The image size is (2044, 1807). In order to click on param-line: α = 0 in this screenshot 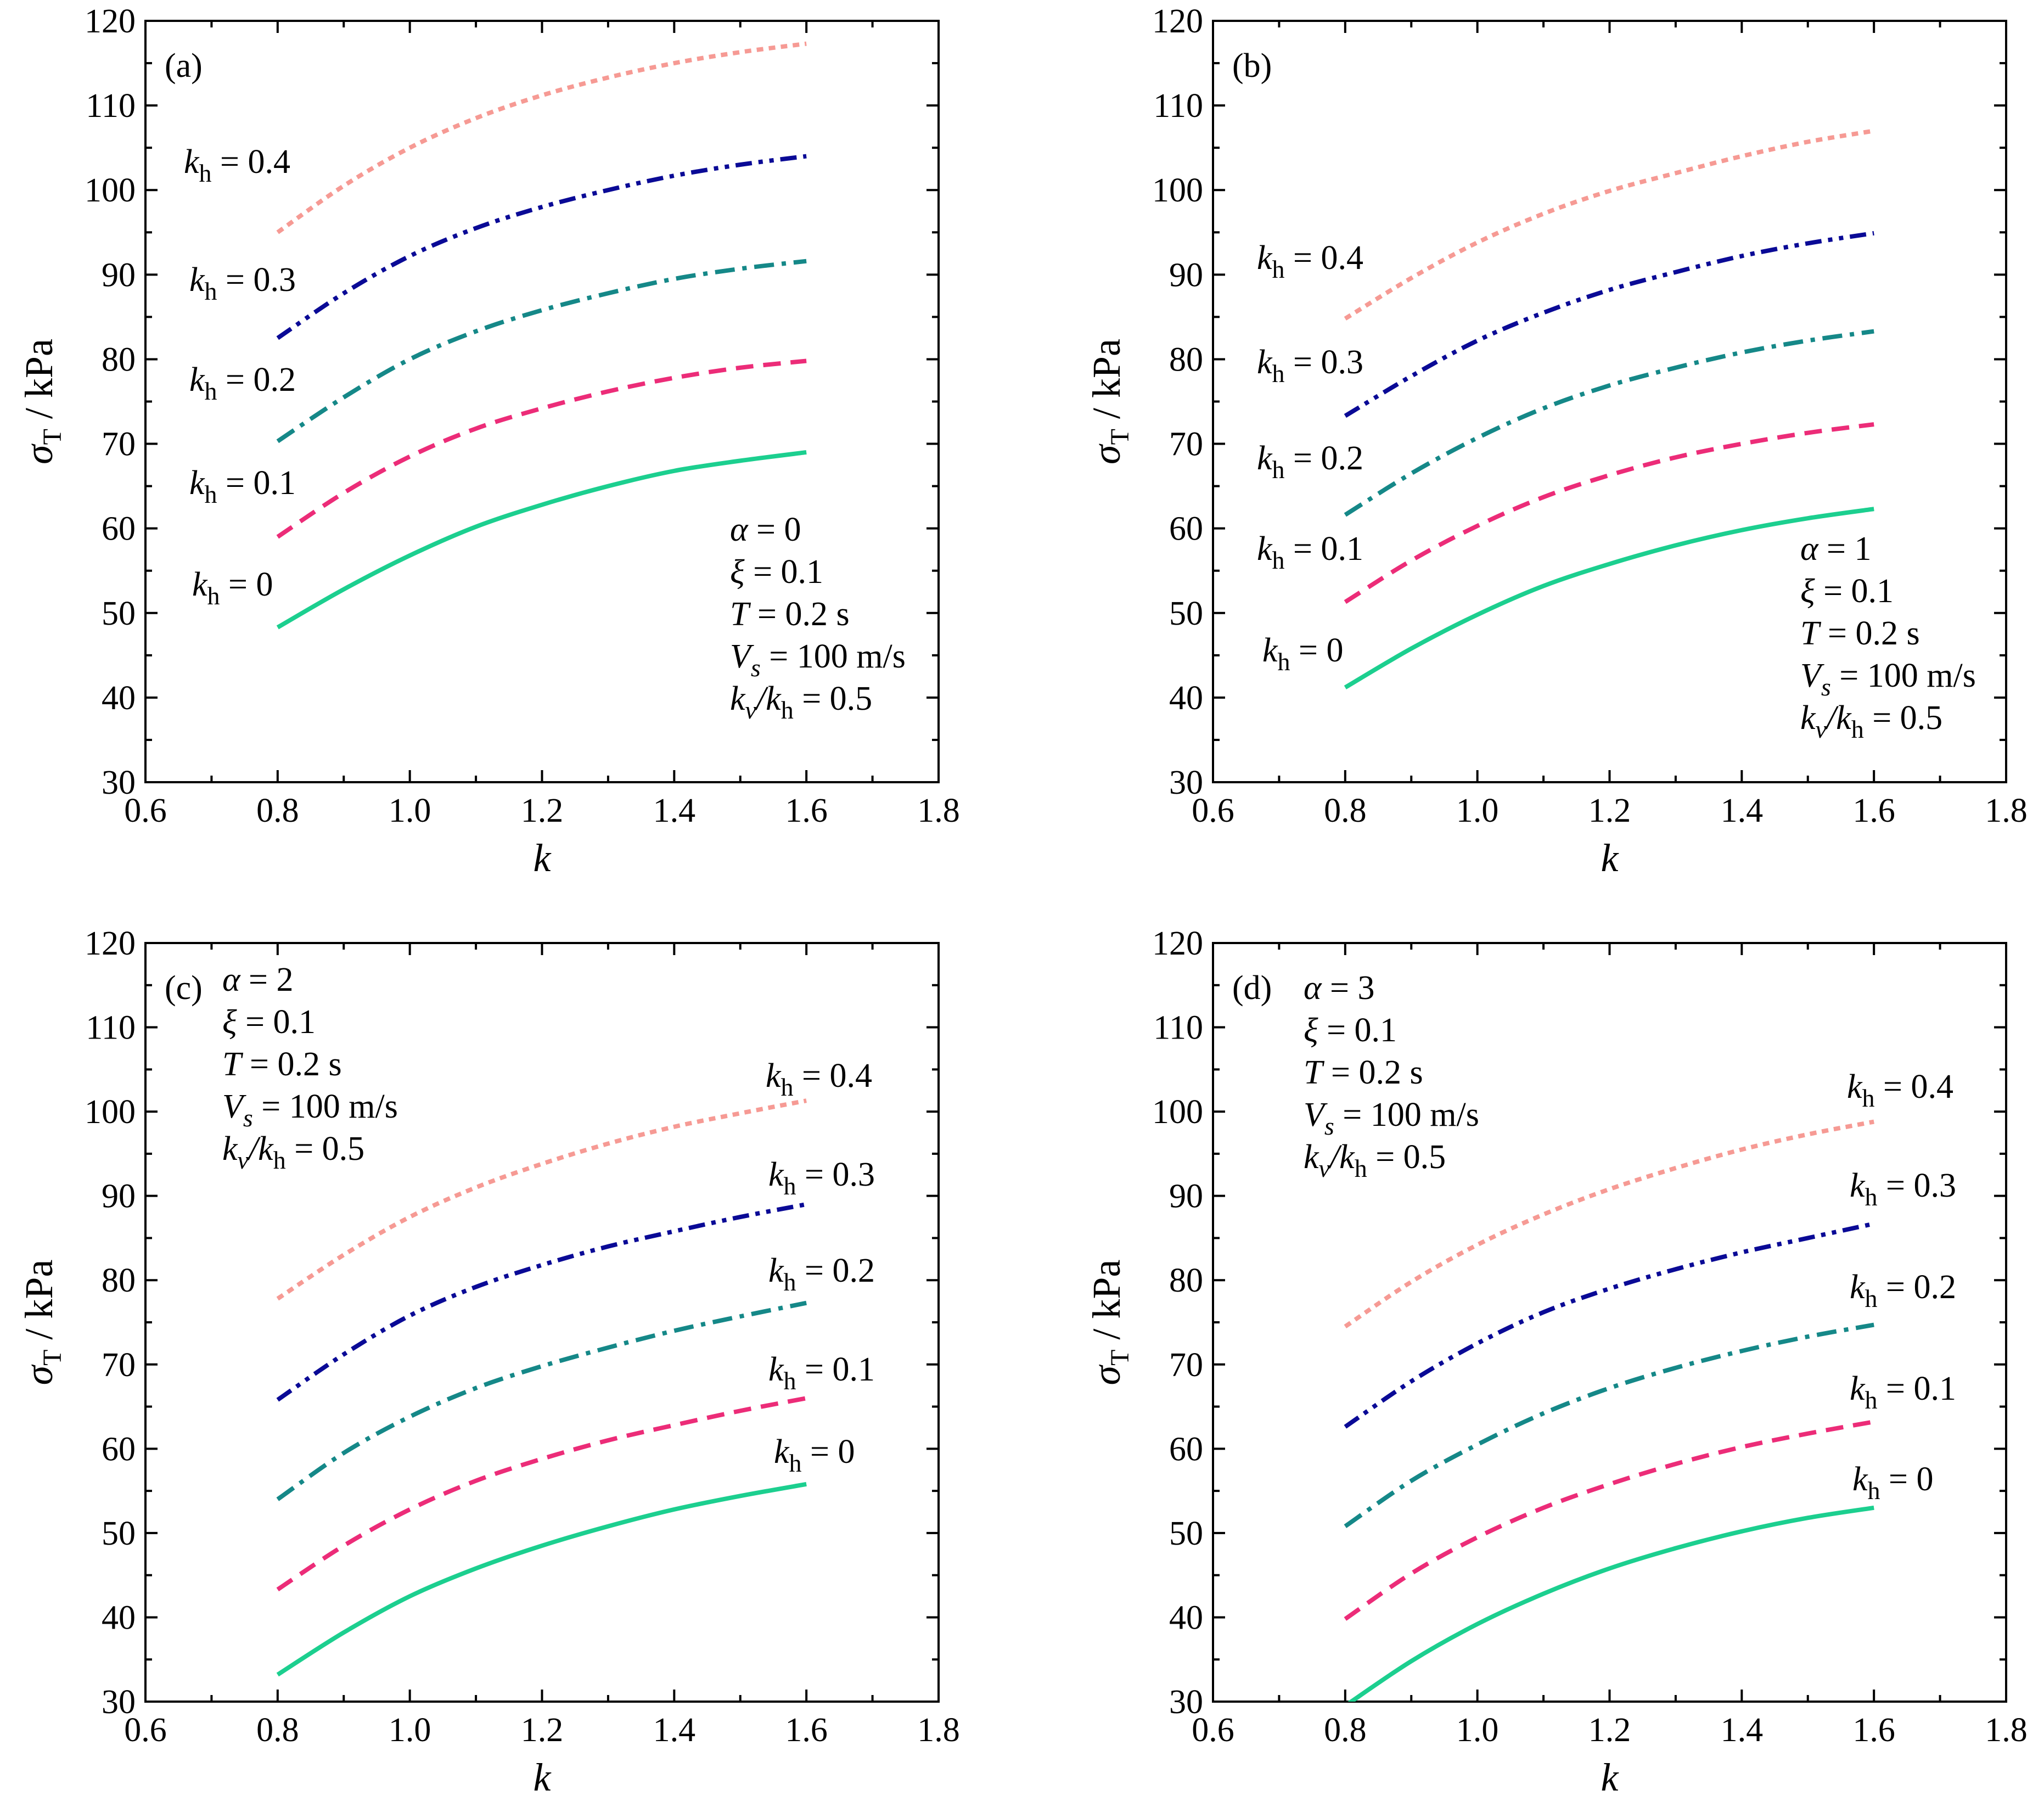, I will do `click(765, 529)`.